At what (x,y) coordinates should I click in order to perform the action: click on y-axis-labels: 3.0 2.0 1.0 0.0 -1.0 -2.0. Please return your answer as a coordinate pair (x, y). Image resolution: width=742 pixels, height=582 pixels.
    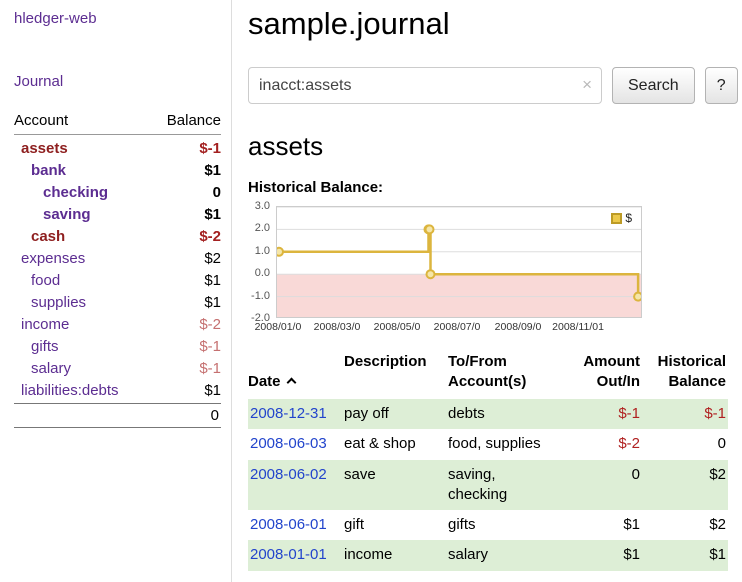
    Looking at the image, I should click on (262, 262).